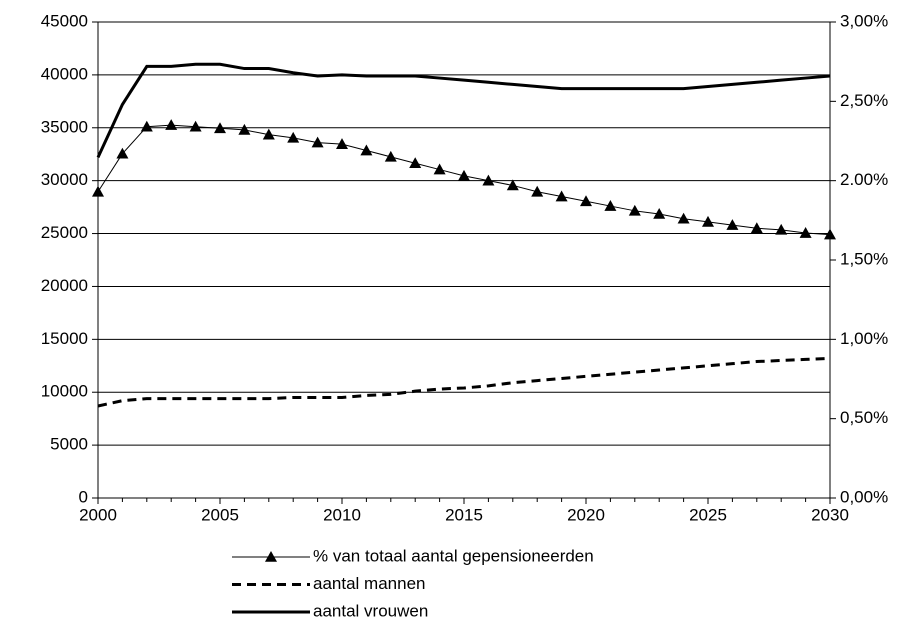 The width and height of the screenshot is (901, 623). What do you see at coordinates (64, 338) in the screenshot?
I see `y-tick-label: 15000` at bounding box center [64, 338].